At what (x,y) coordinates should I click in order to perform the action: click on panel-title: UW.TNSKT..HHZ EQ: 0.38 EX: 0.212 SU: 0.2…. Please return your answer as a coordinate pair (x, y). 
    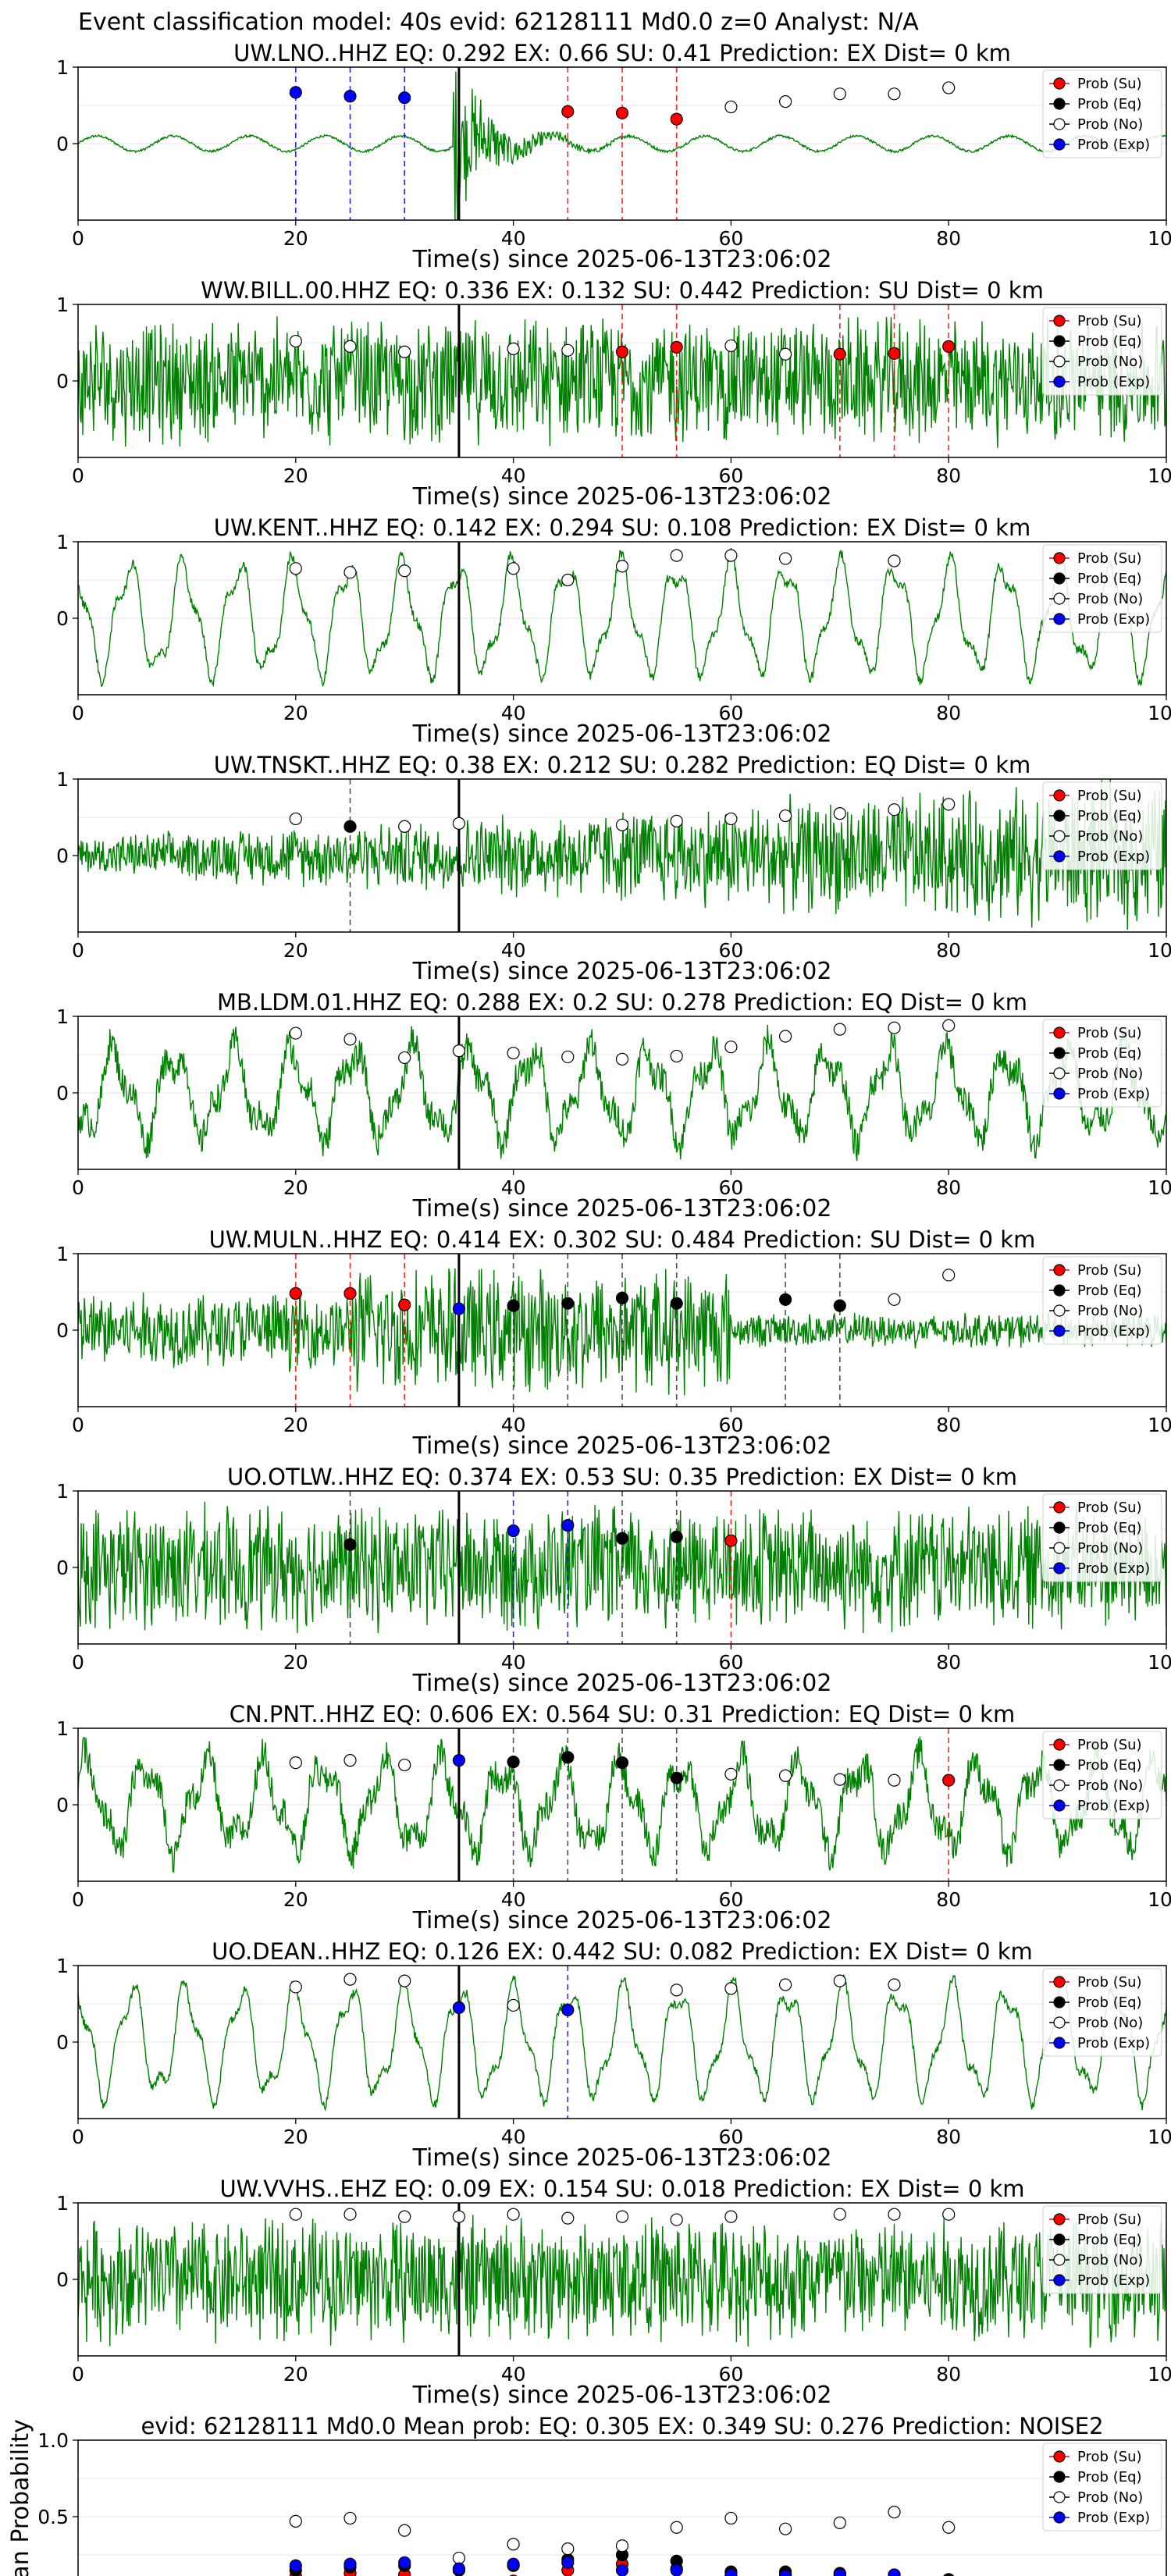
    Looking at the image, I should click on (622, 765).